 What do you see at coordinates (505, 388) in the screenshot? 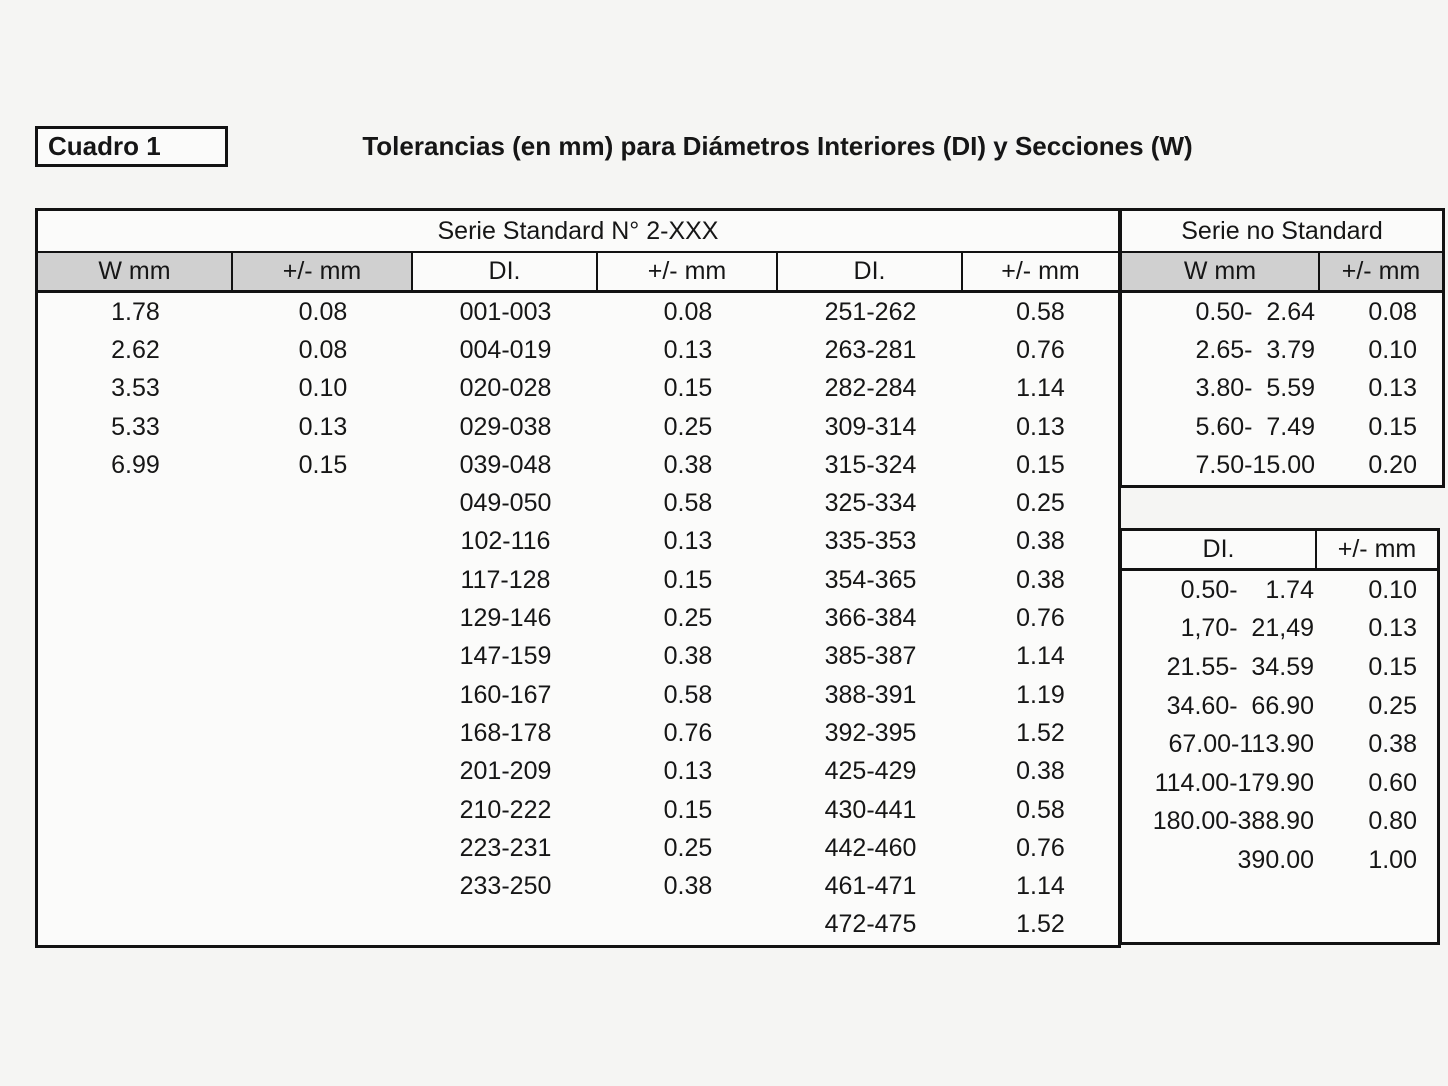
I see `table-cell: 020-028` at bounding box center [505, 388].